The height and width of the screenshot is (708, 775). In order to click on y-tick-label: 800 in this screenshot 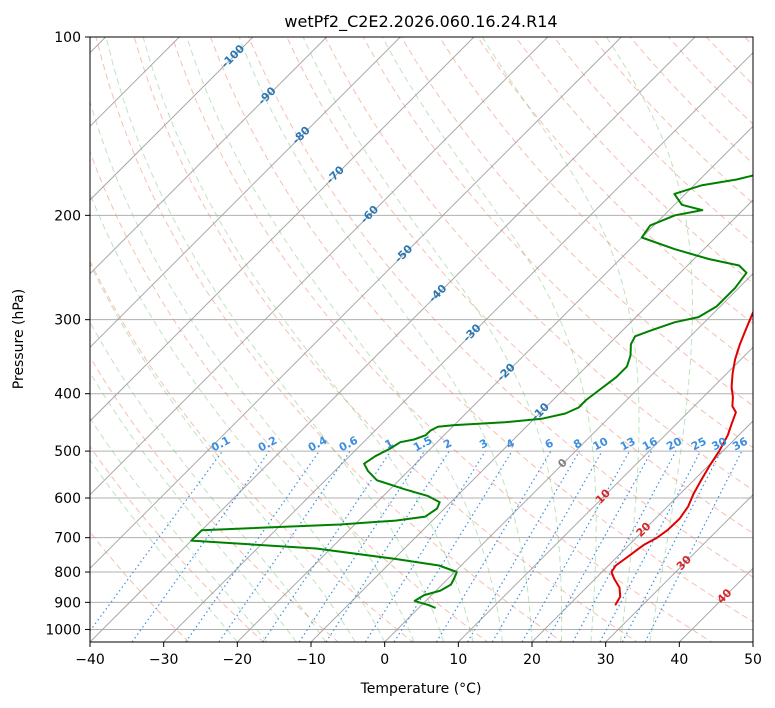, I will do `click(67, 573)`.